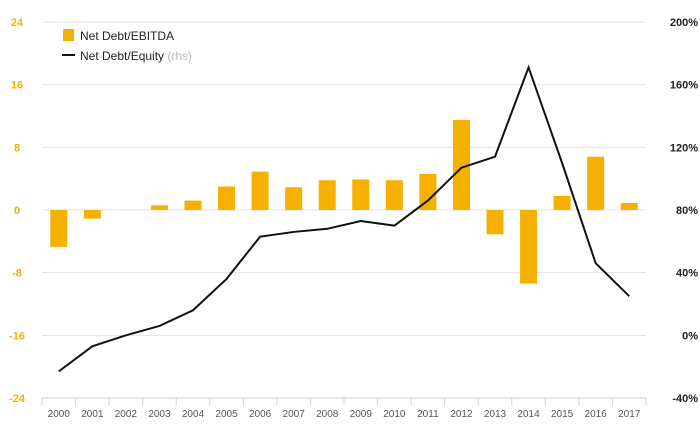 The width and height of the screenshot is (700, 438). Describe the element at coordinates (226, 199) in the screenshot. I see `bar-2005` at that location.